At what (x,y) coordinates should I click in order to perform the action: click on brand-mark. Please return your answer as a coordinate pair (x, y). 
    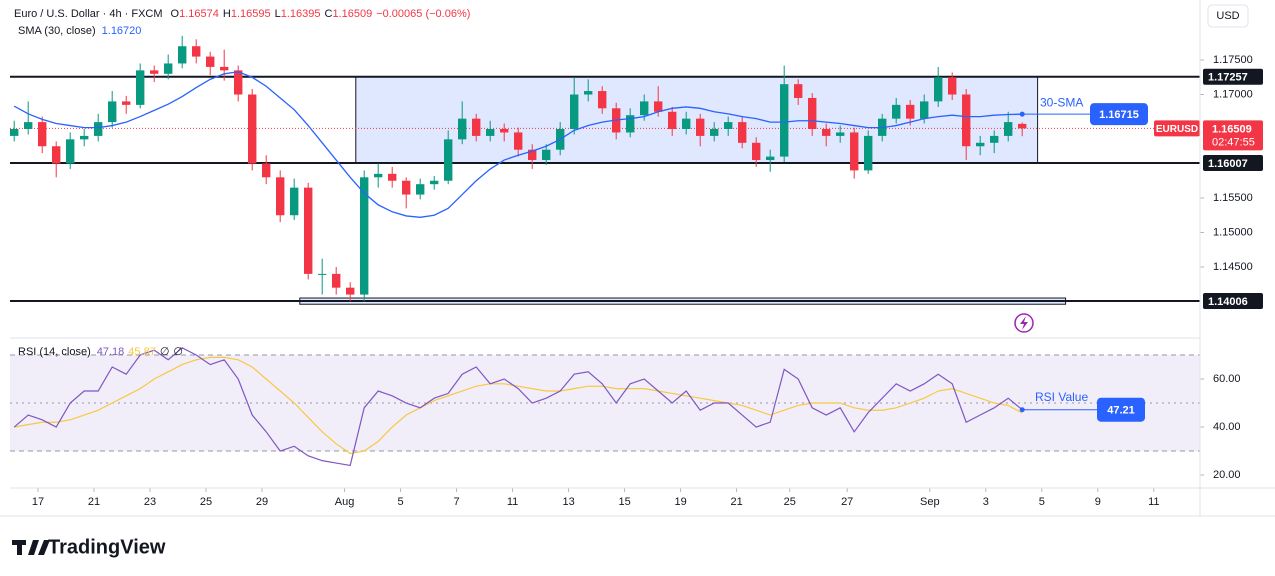
    Looking at the image, I should click on (31, 547).